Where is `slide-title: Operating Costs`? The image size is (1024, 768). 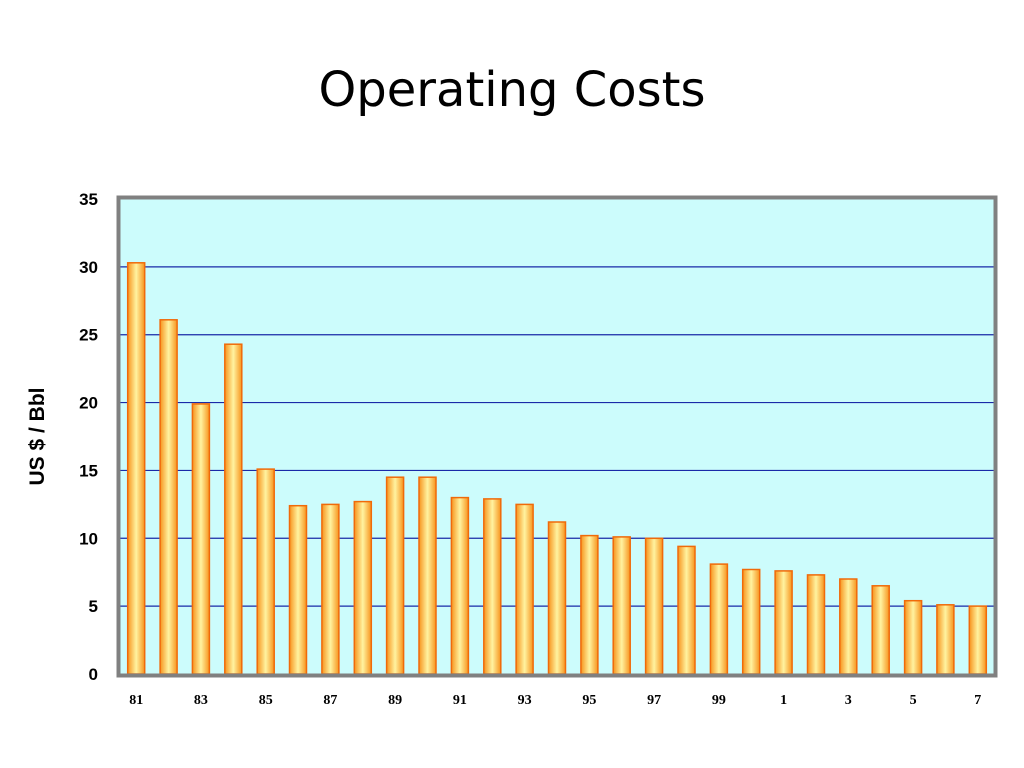 slide-title: Operating Costs is located at coordinates (512, 90).